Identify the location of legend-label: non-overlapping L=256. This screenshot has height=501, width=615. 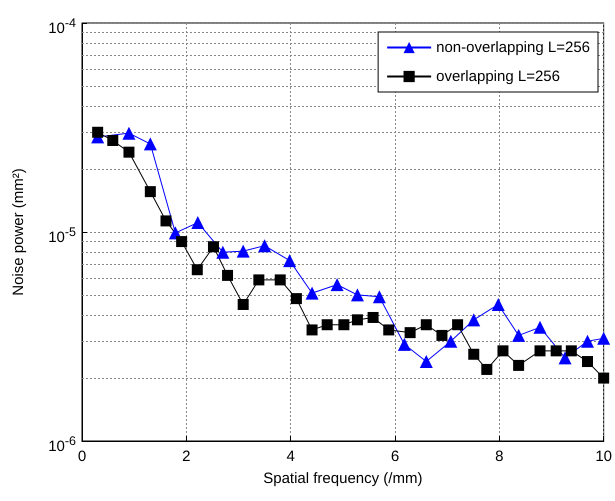
(513, 47).